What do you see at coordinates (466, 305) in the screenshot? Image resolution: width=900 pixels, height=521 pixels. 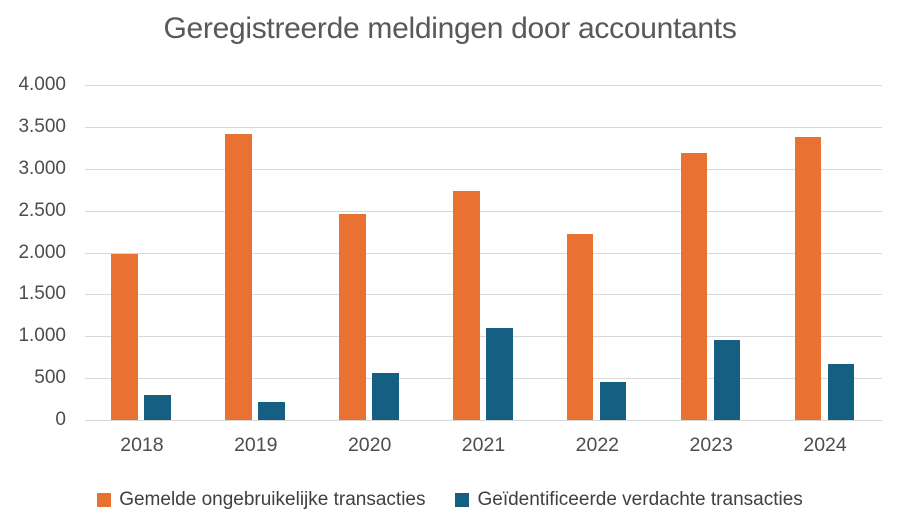 I see `bar-unusual-2021` at bounding box center [466, 305].